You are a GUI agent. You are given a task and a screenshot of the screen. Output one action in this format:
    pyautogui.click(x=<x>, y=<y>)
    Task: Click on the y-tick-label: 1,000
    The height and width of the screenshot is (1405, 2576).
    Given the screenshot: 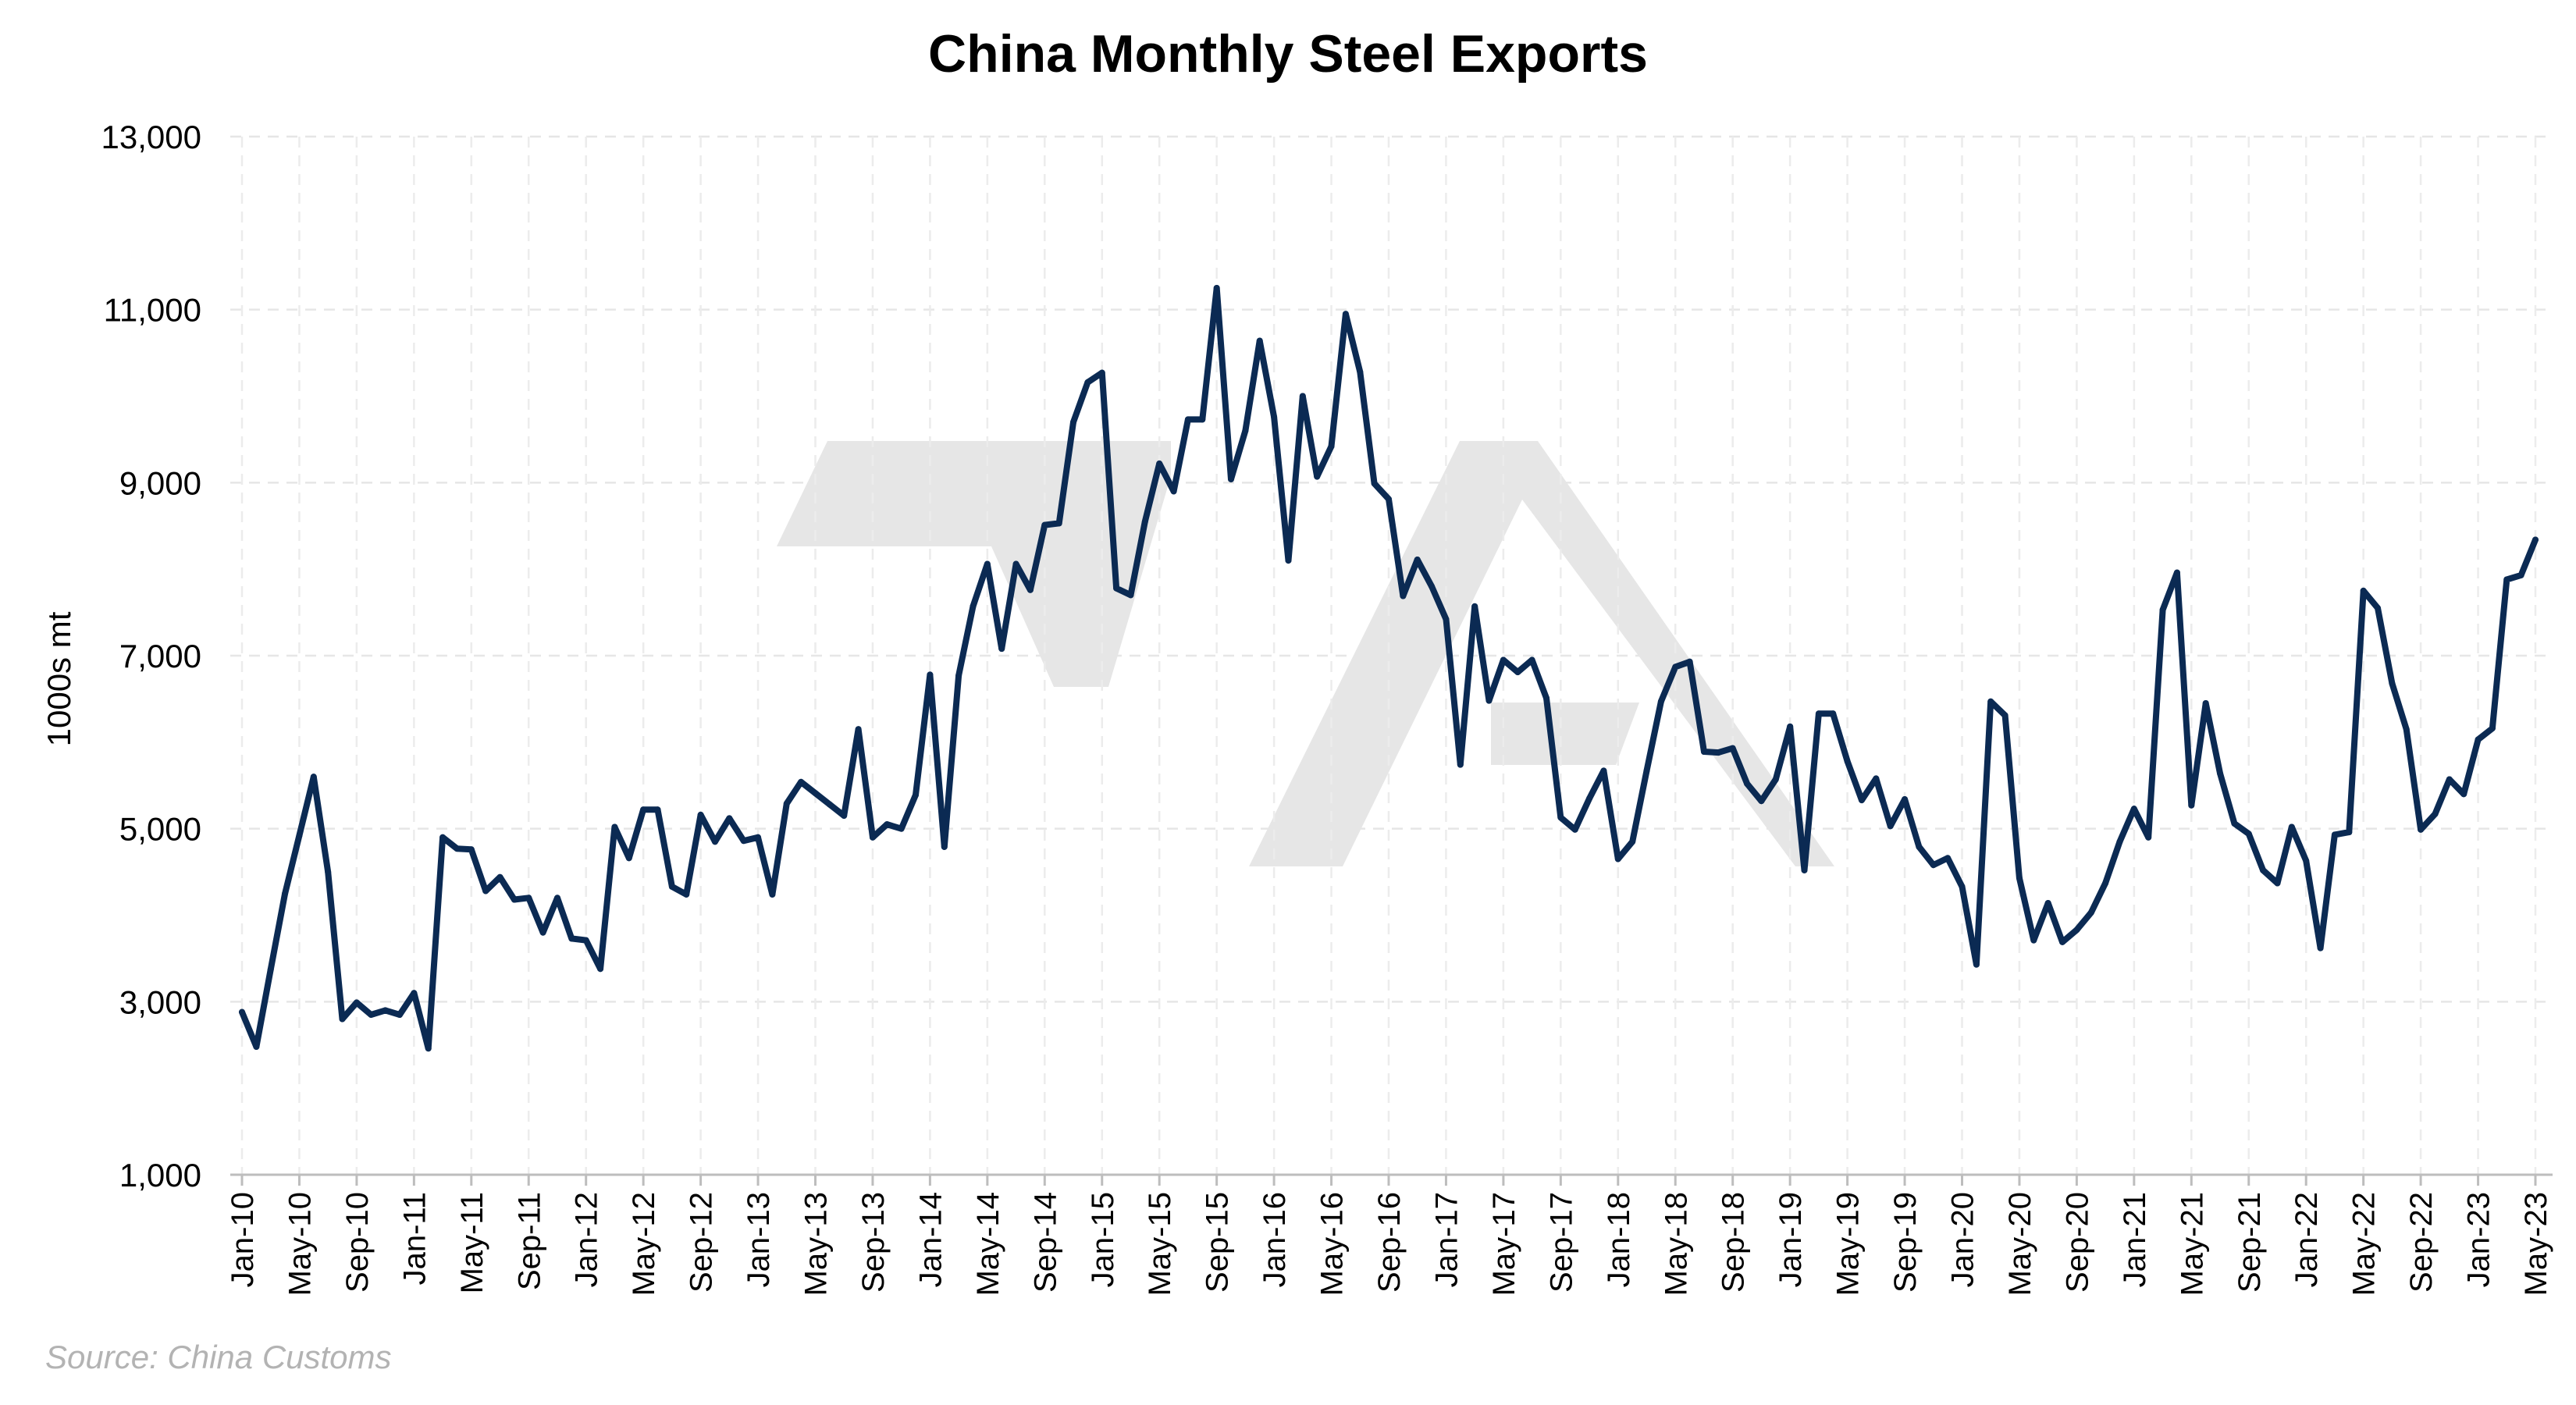 What is the action you would take?
    pyautogui.click(x=160, y=1175)
    